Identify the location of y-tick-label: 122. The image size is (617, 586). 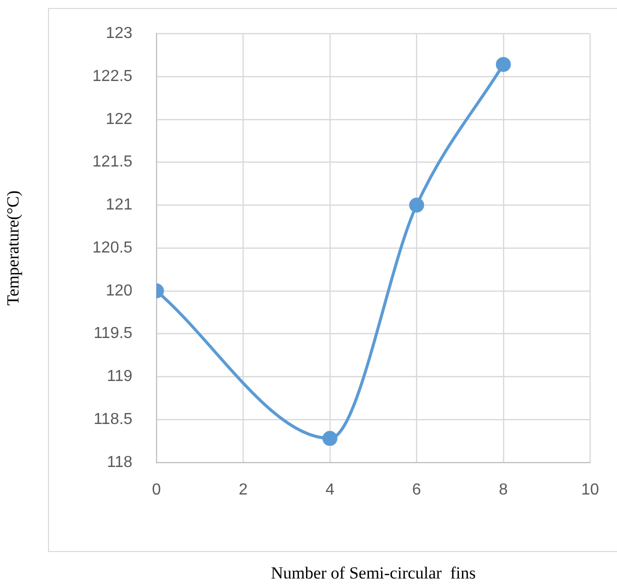
(119, 119).